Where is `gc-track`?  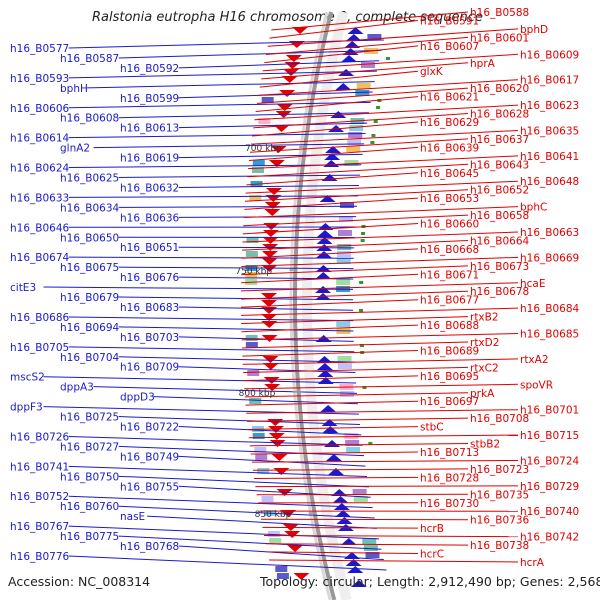
gc-track is located at coordinates (327, 305).